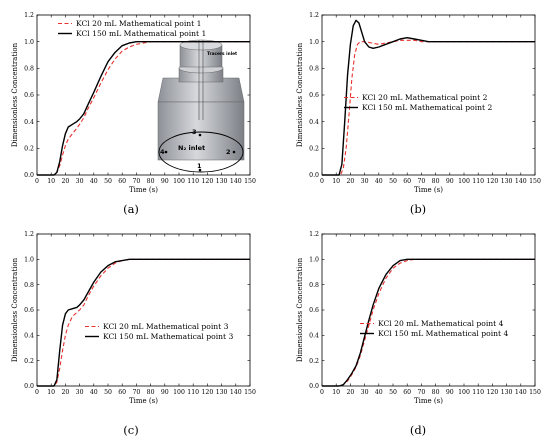  I want to click on tracers-inlet-label: Tracers inlet, so click(222, 54).